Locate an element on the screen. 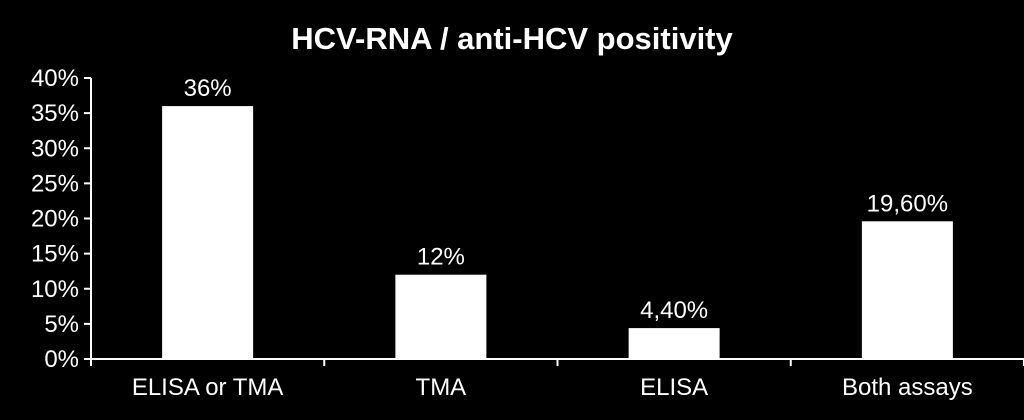 The height and width of the screenshot is (420, 1024). data-label: 12% is located at coordinates (441, 257).